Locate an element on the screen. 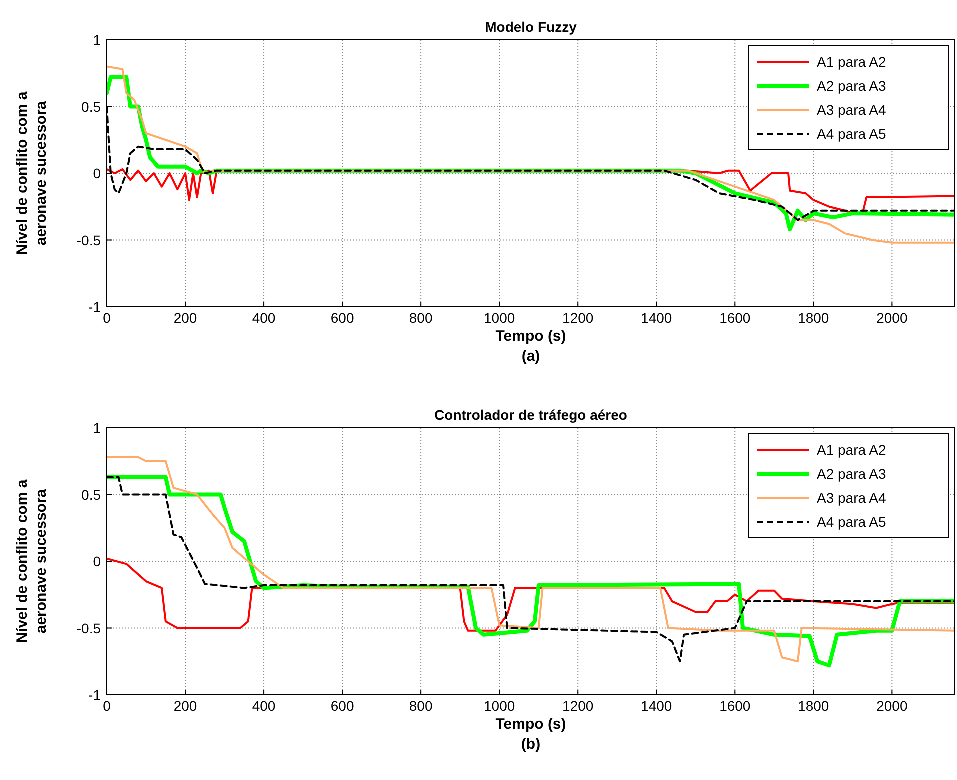  text: (b) is located at coordinates (531, 744).